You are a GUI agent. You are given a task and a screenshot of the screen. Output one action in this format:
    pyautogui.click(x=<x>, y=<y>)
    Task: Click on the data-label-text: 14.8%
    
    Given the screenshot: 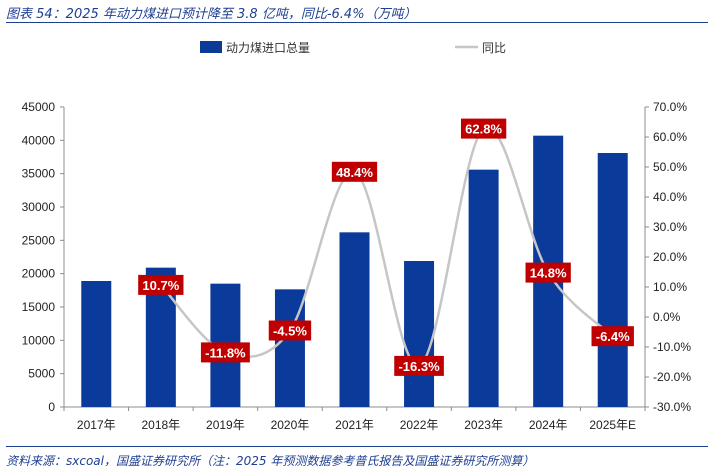 What is the action you would take?
    pyautogui.click(x=548, y=273)
    